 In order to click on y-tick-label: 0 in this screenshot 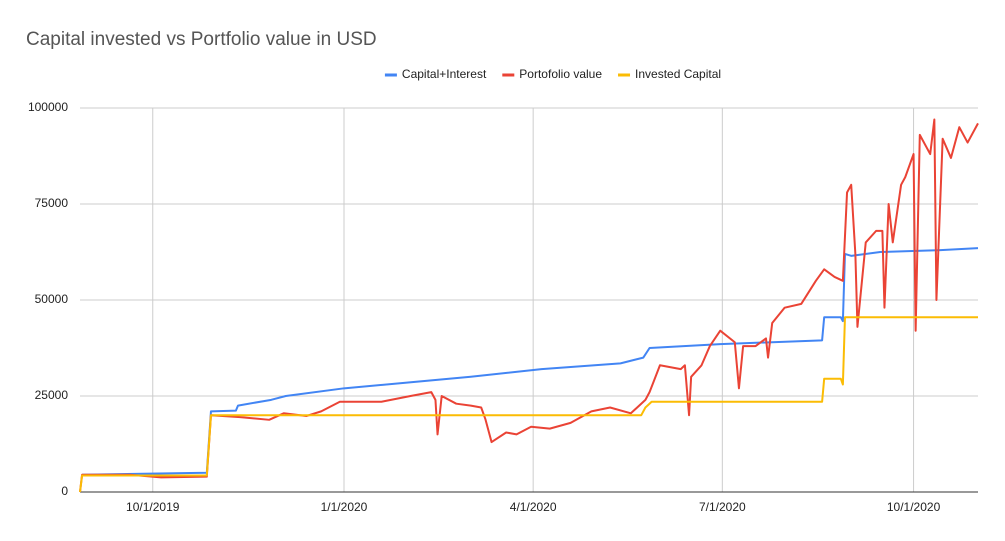, I will do `click(64, 491)`.